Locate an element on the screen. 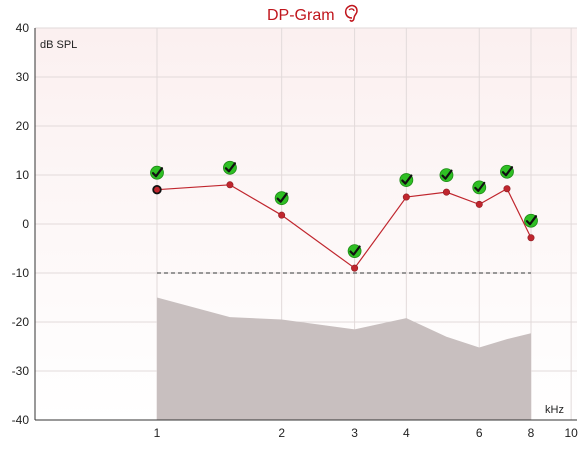  y-tick-label: -40 is located at coordinates (21, 420).